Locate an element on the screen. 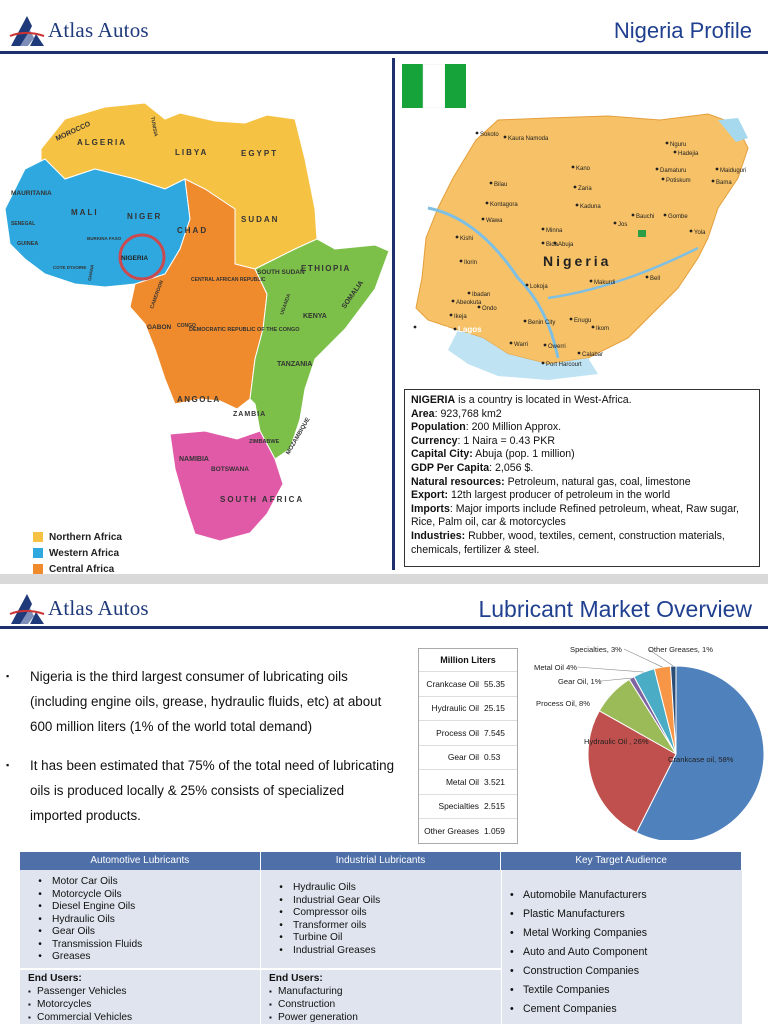 This screenshot has width=768, height=1024. pie-label-4: Gear Oil, 1% is located at coordinates (580, 681).